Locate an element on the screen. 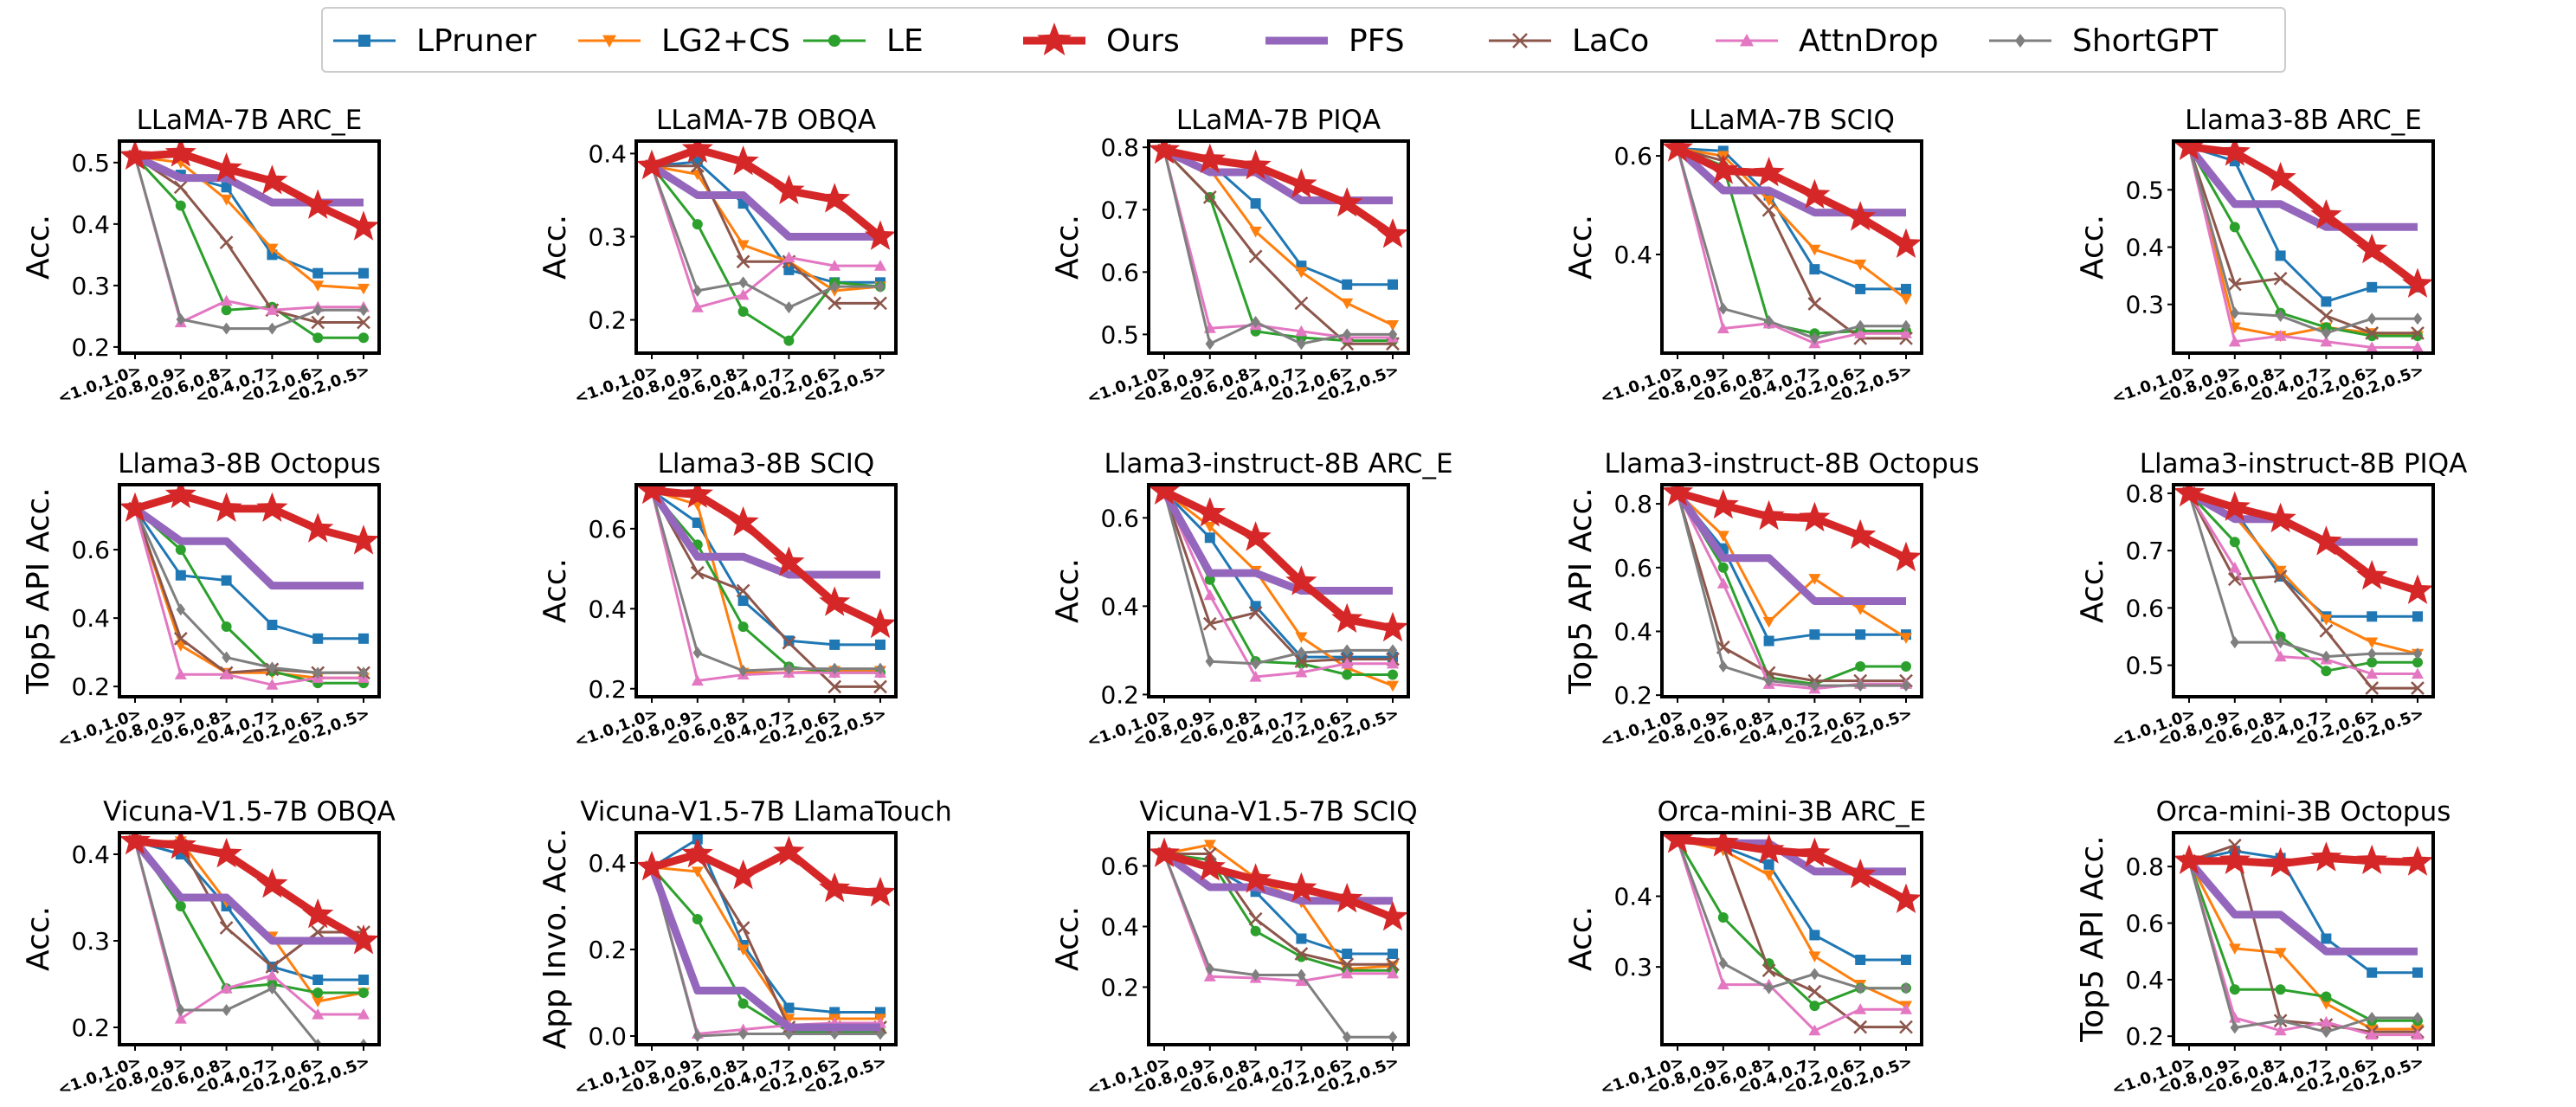 The height and width of the screenshot is (1107, 2576). panel-1-point-laco is located at coordinates (318, 322).